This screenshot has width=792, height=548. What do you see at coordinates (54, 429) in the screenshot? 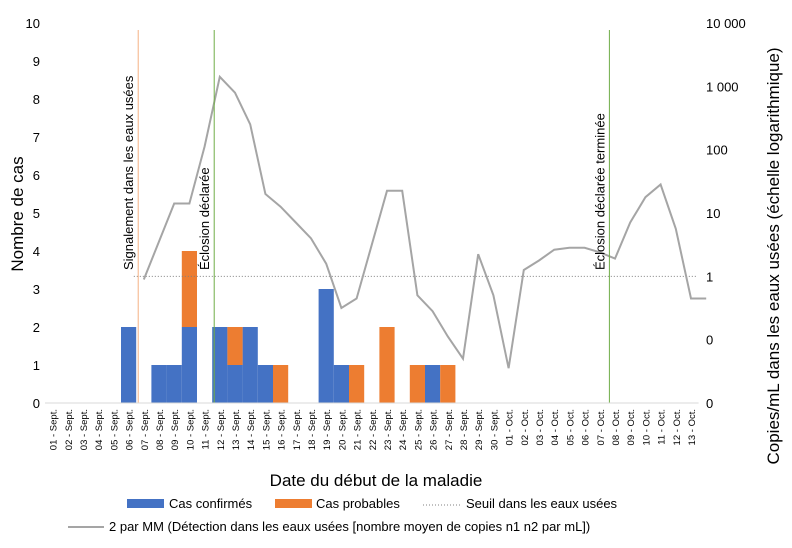
I see `x-tick-label: 01 - Sept.` at bounding box center [54, 429].